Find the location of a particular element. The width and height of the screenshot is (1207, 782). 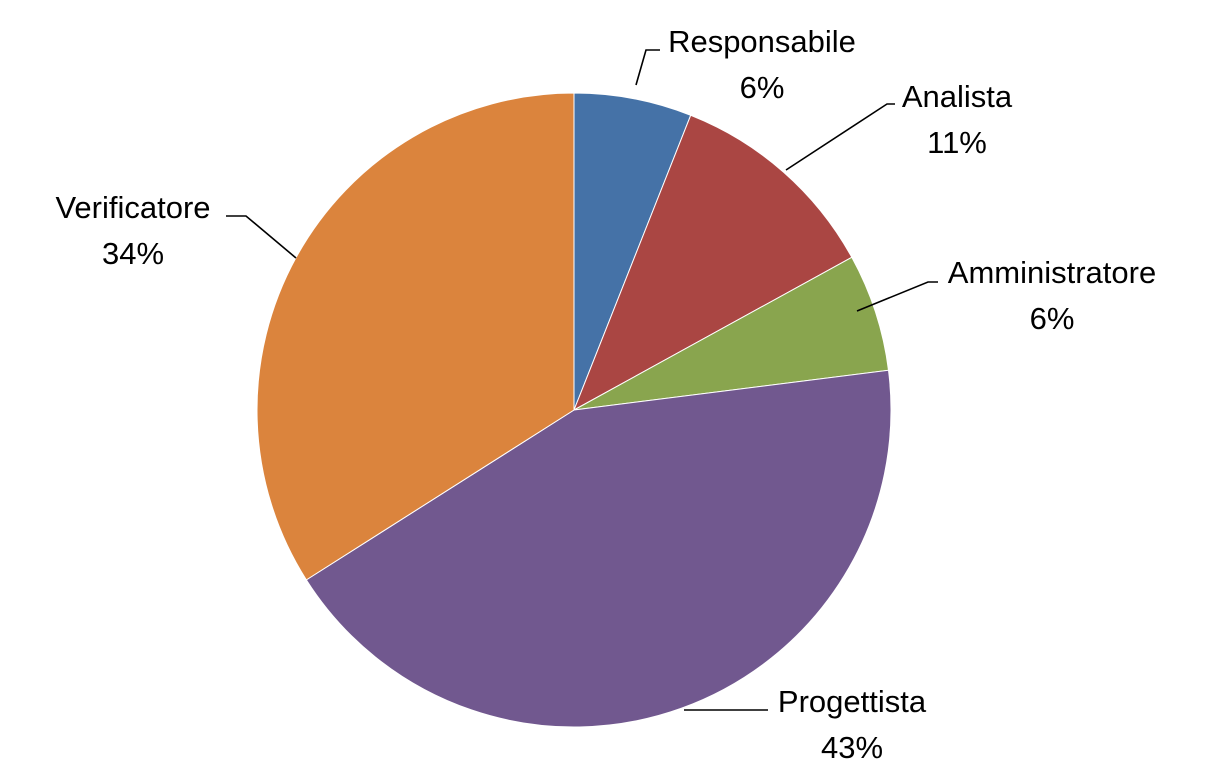

leader-line-verificatore is located at coordinates (261, 237).